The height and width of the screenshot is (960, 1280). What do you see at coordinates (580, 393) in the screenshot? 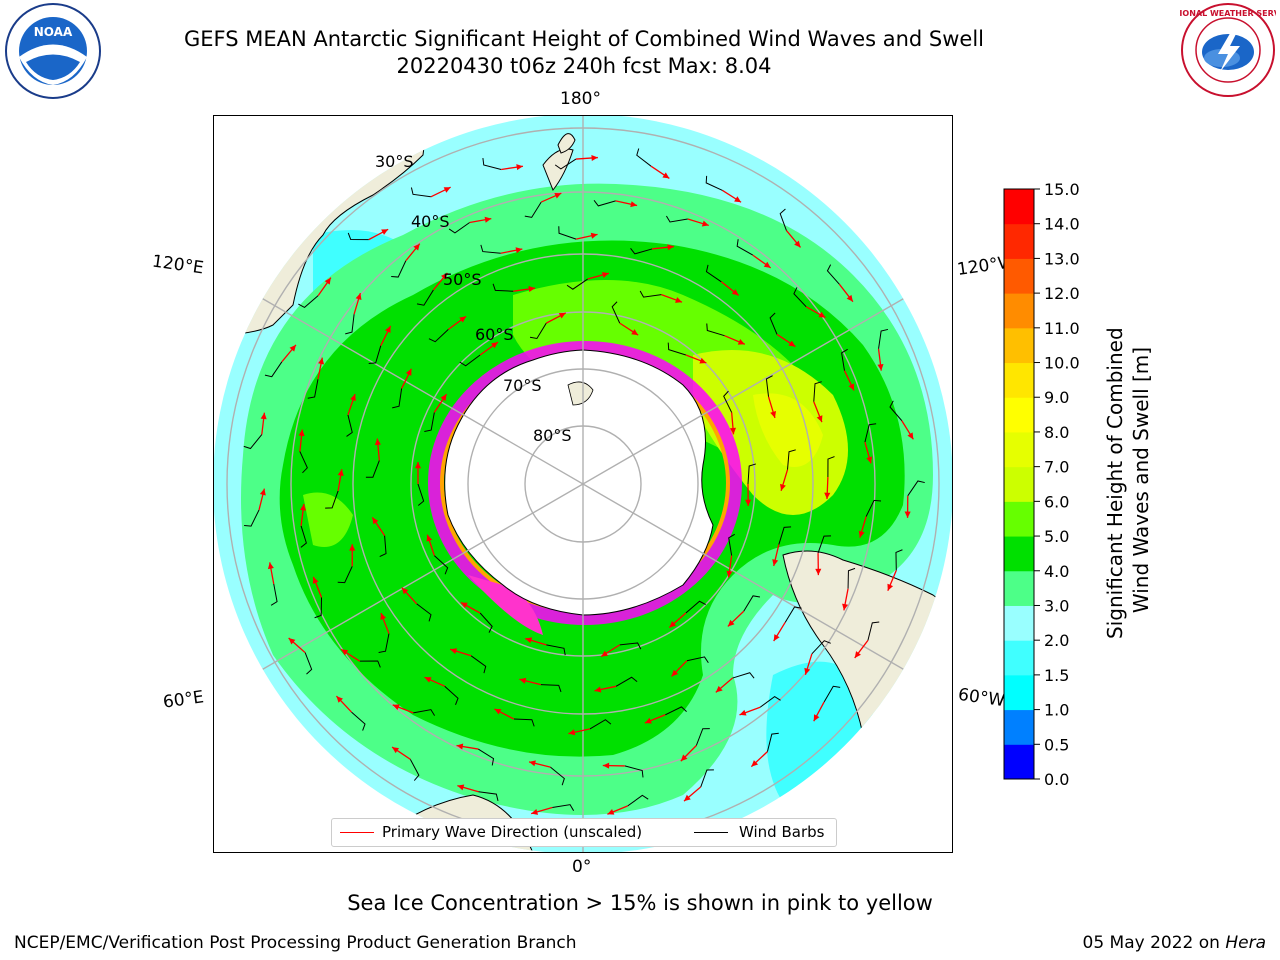
I see `antarctica-interior` at bounding box center [580, 393].